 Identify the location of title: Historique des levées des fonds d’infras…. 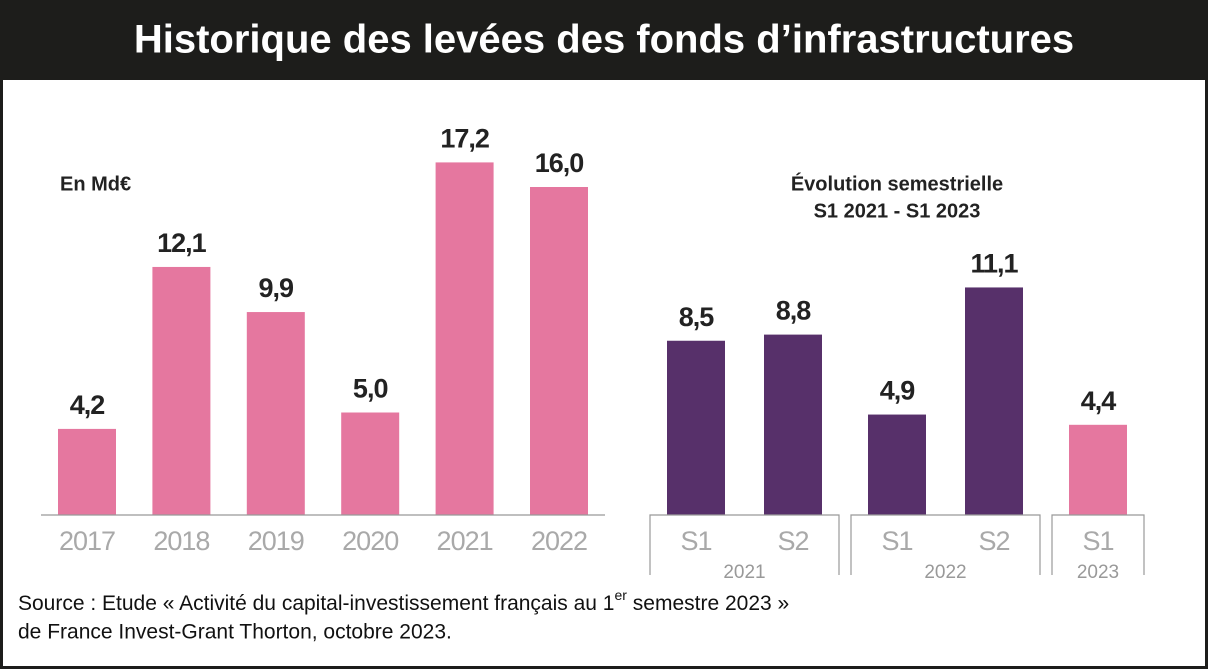
(604, 40).